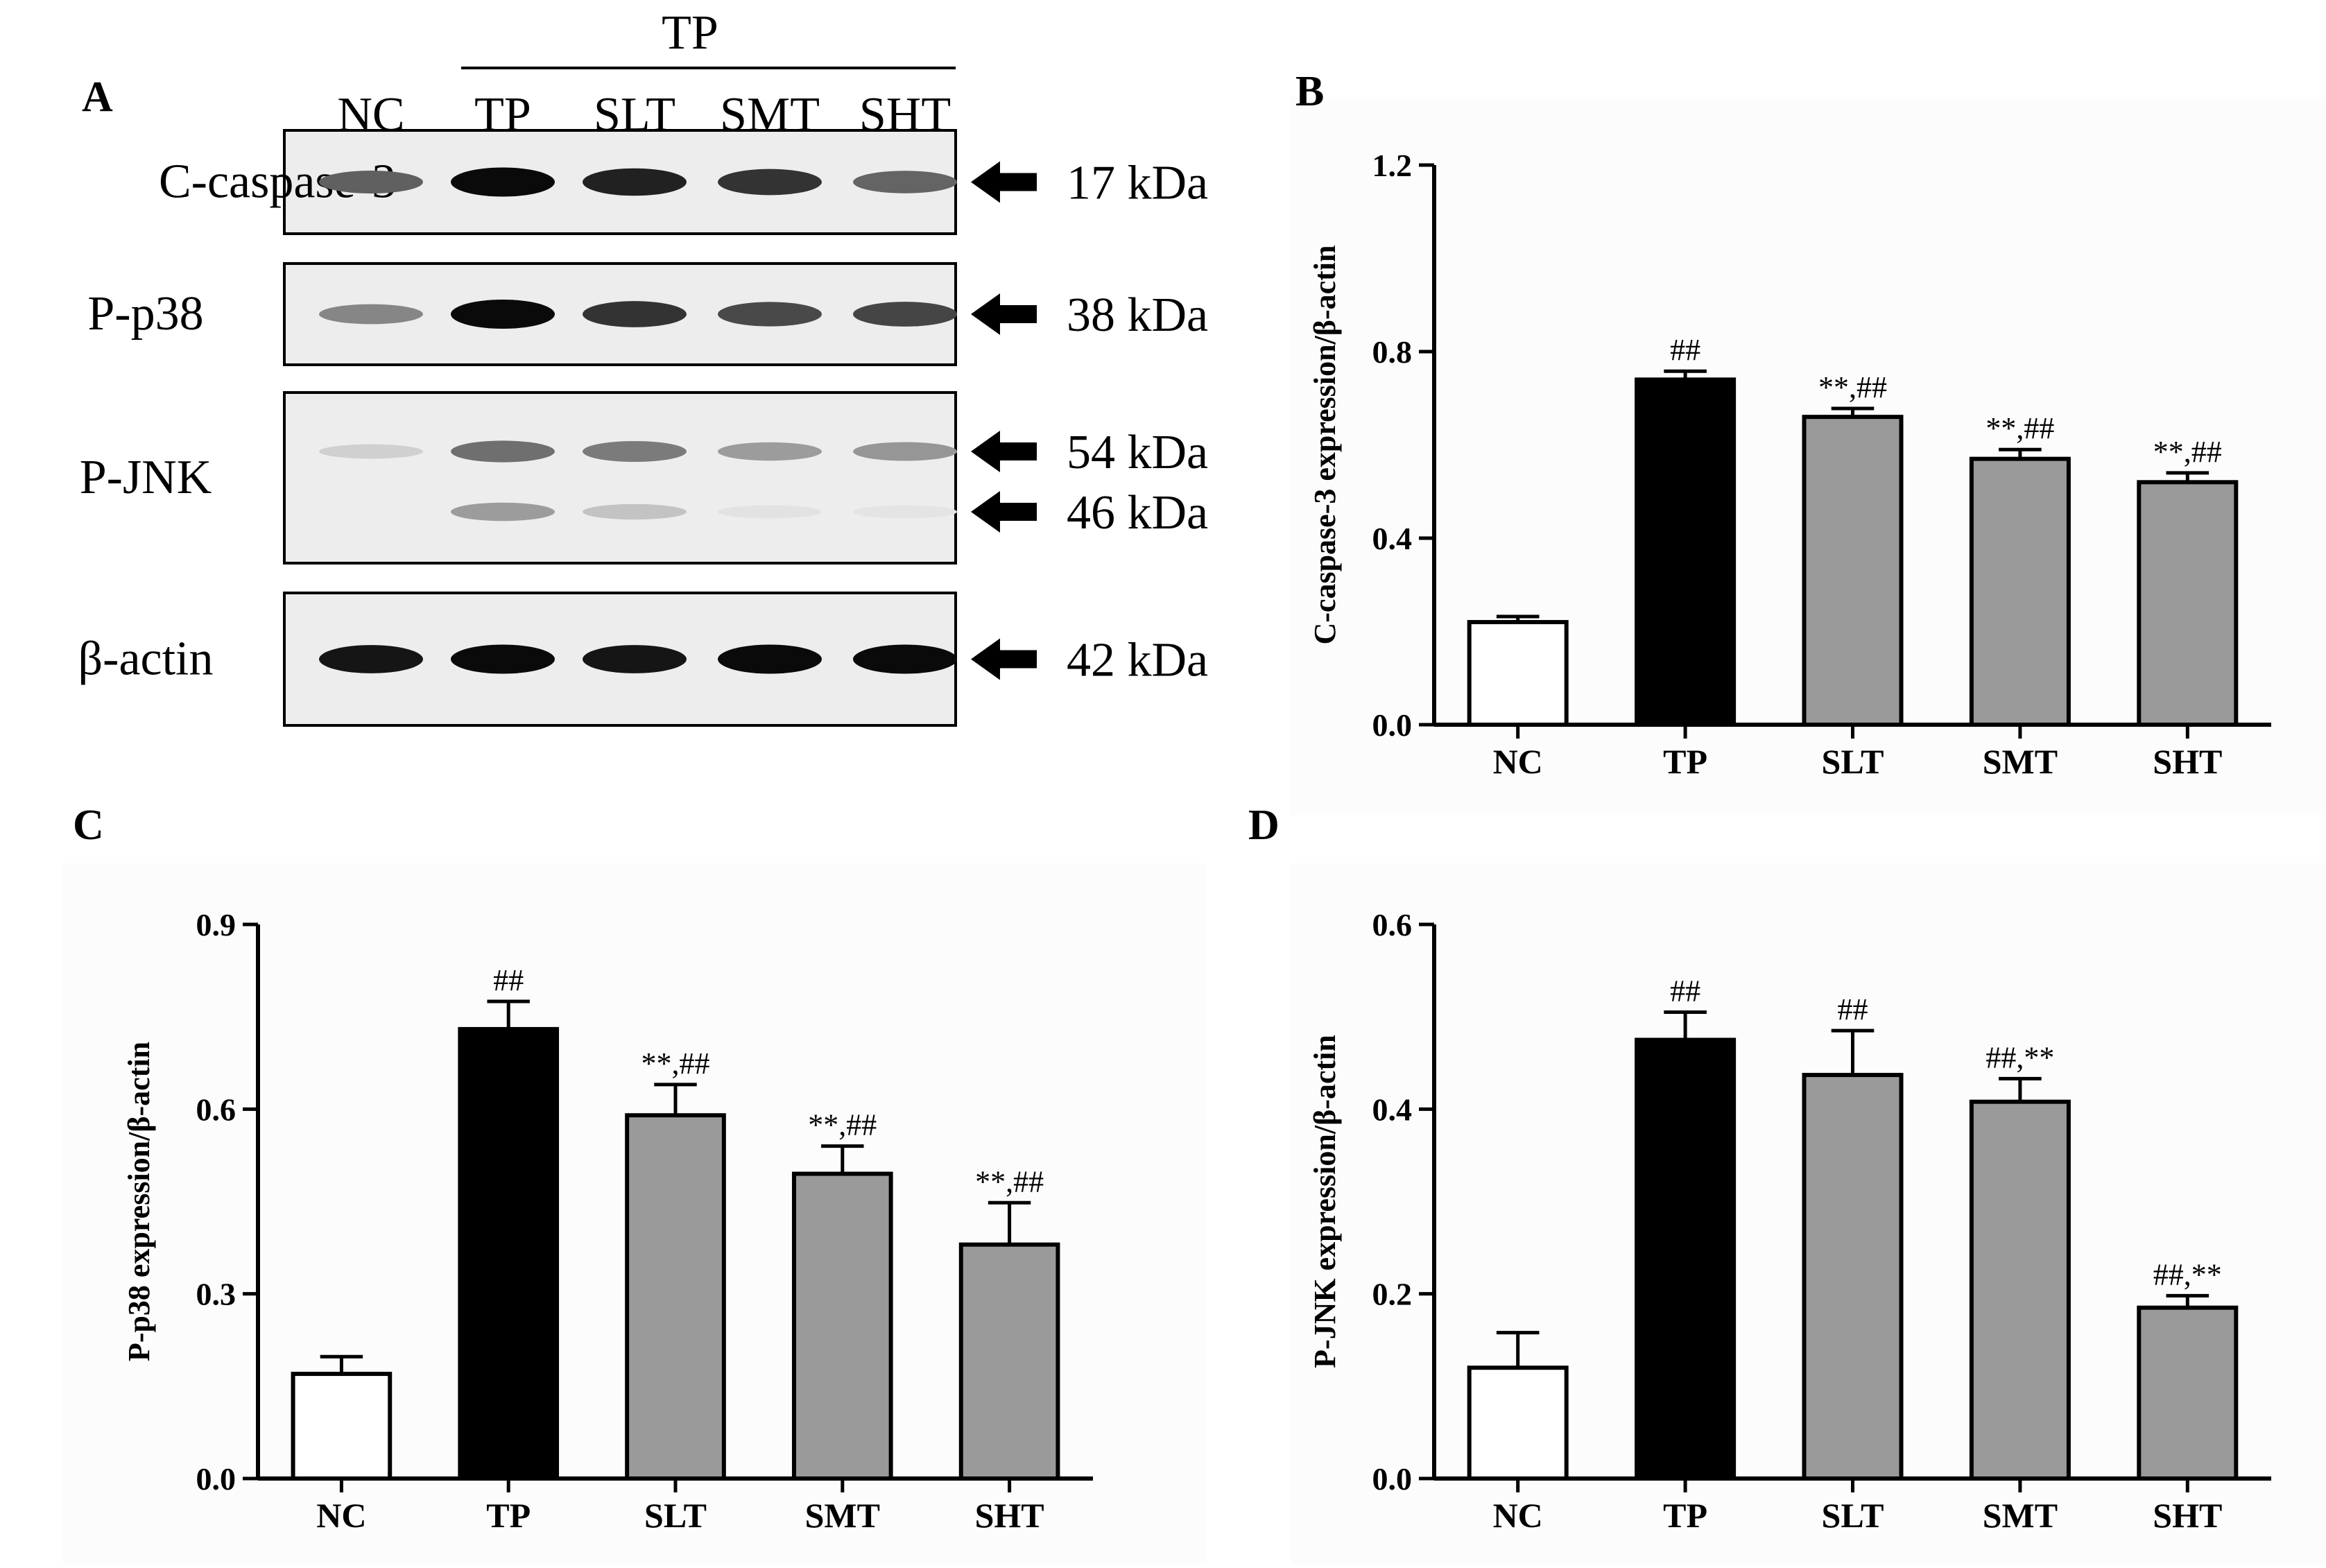 The image size is (2326, 1568). Describe the element at coordinates (216, 1294) in the screenshot. I see `y-tick-label: 0.3` at that location.